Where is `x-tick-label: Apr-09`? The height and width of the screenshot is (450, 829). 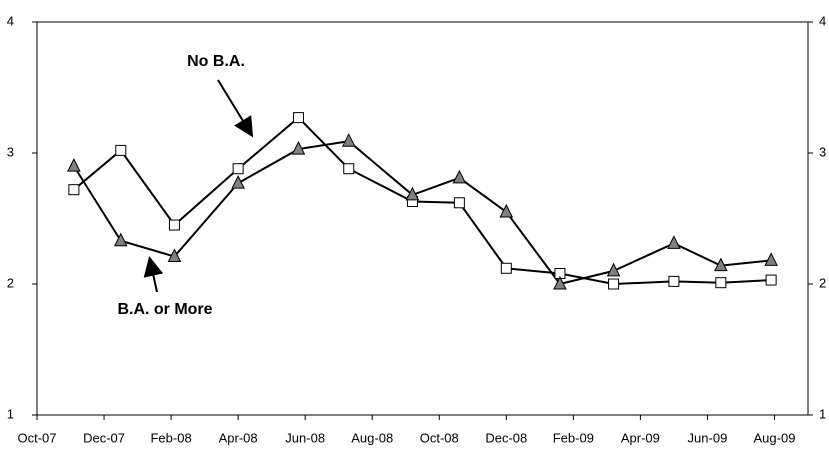
x-tick-label: Apr-09 is located at coordinates (640, 437).